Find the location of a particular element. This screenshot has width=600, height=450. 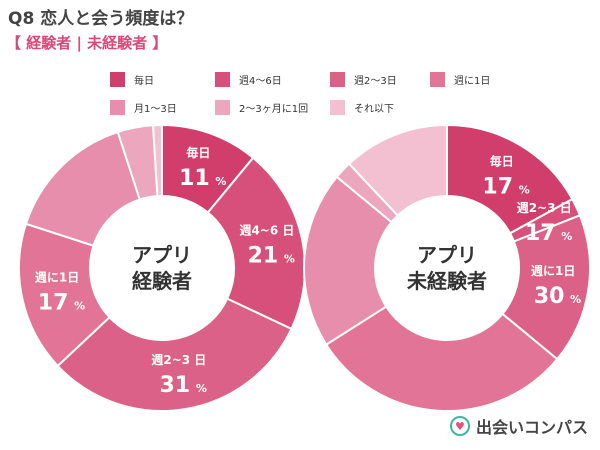

legend-item-less: それ以下 is located at coordinates (362, 107).